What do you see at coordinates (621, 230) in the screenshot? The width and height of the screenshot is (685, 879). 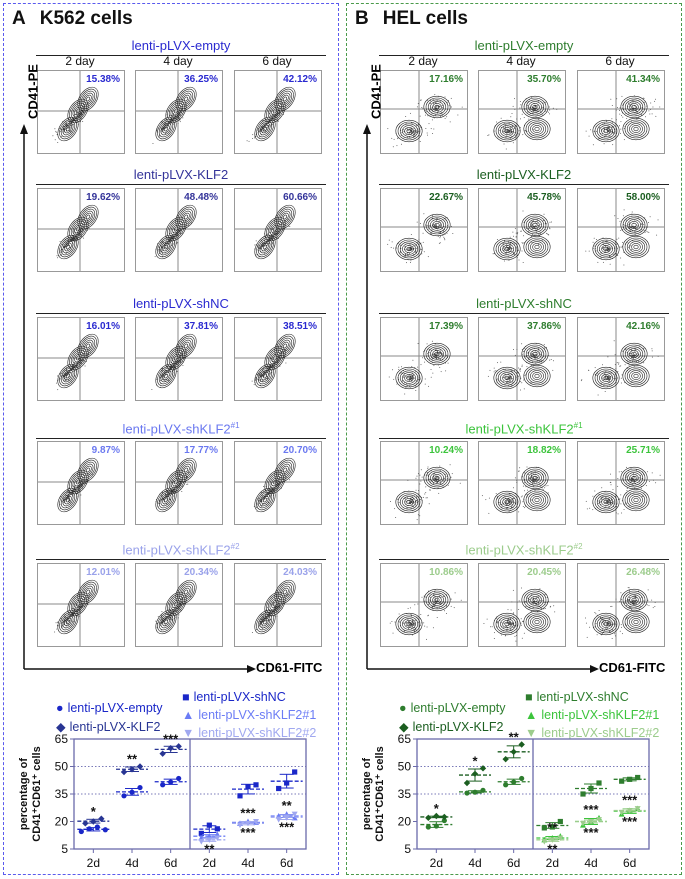 I see `flow-plot: 58.00%` at bounding box center [621, 230].